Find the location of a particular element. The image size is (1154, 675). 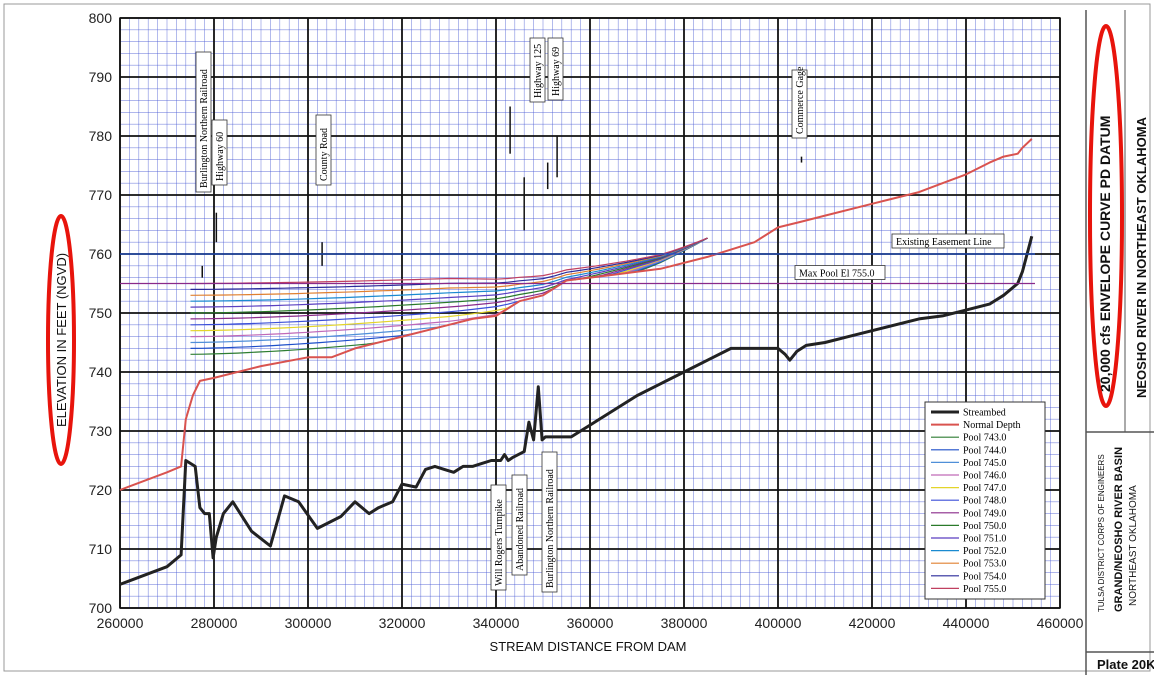

plate-label: Plate 20K is located at coordinates (1125, 664).